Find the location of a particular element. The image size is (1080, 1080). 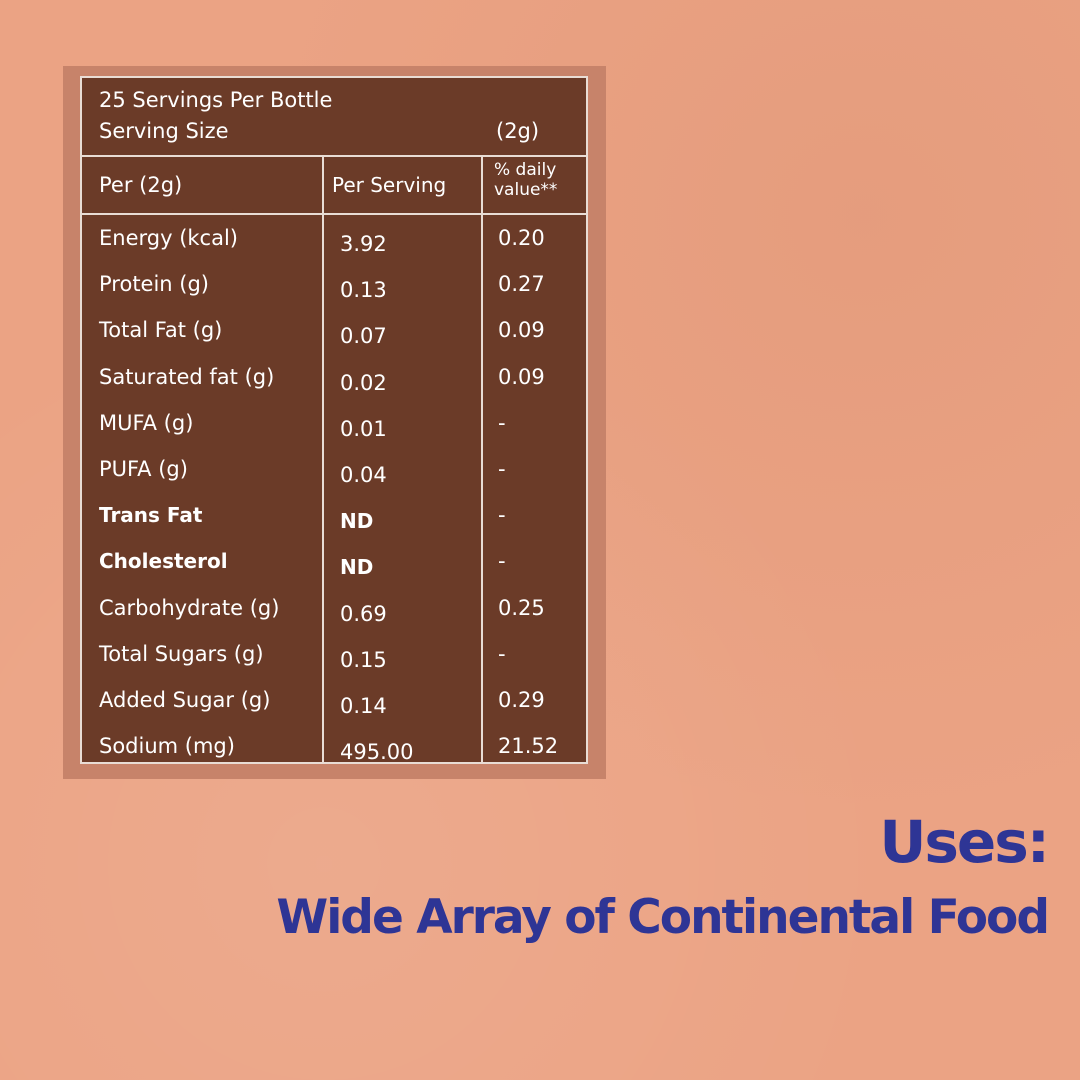

row-name: Total Fat (g) is located at coordinates (161, 330).